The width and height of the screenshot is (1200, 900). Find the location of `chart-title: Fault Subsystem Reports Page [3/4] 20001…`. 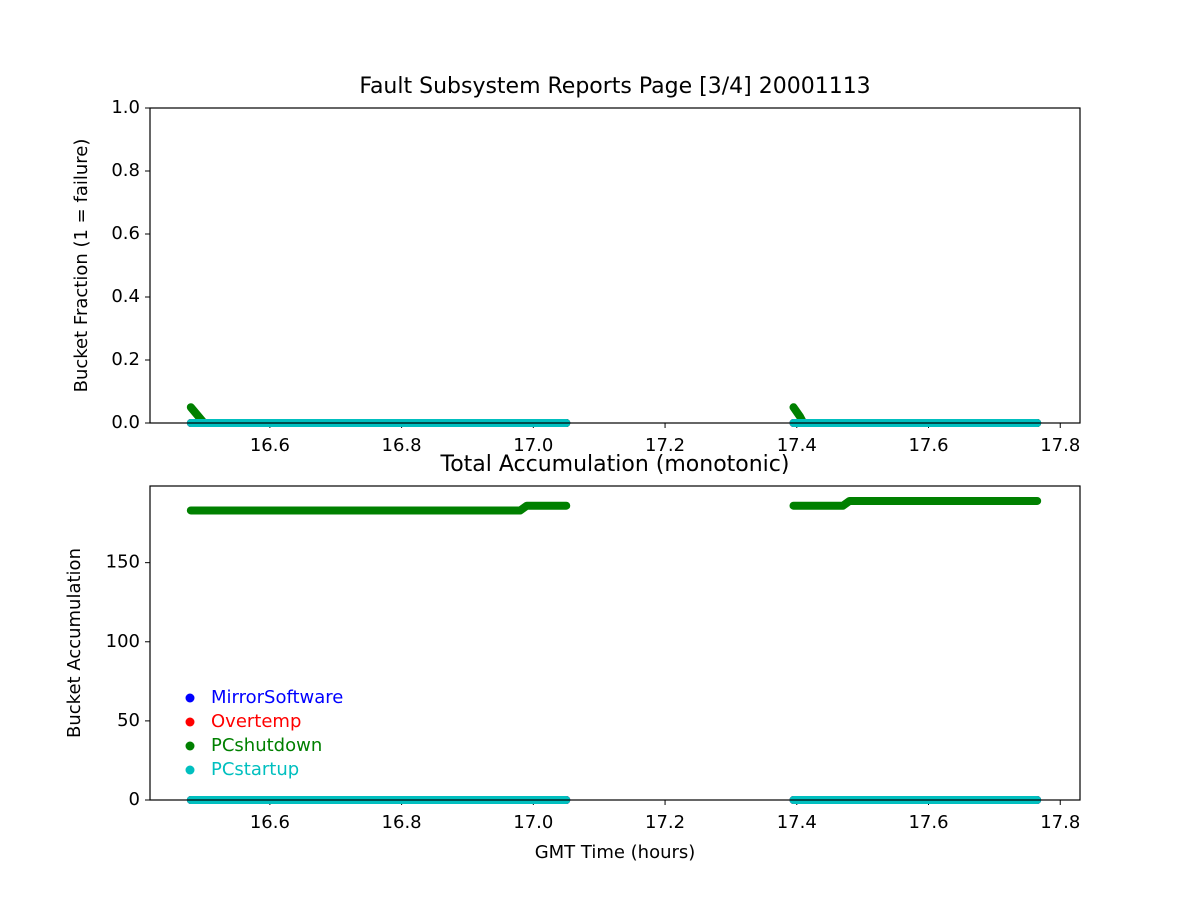

chart-title: Fault Subsystem Reports Page [3/4] 20001… is located at coordinates (614, 86).